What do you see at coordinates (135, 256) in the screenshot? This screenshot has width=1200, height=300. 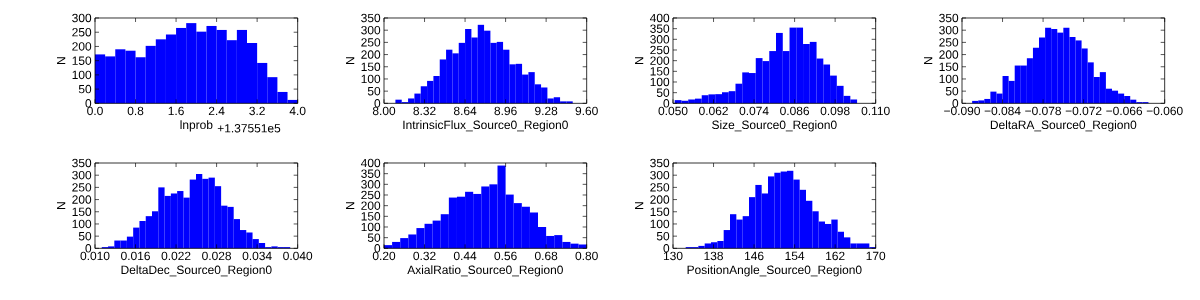 I see `x-tick-label: 0.016` at bounding box center [135, 256].